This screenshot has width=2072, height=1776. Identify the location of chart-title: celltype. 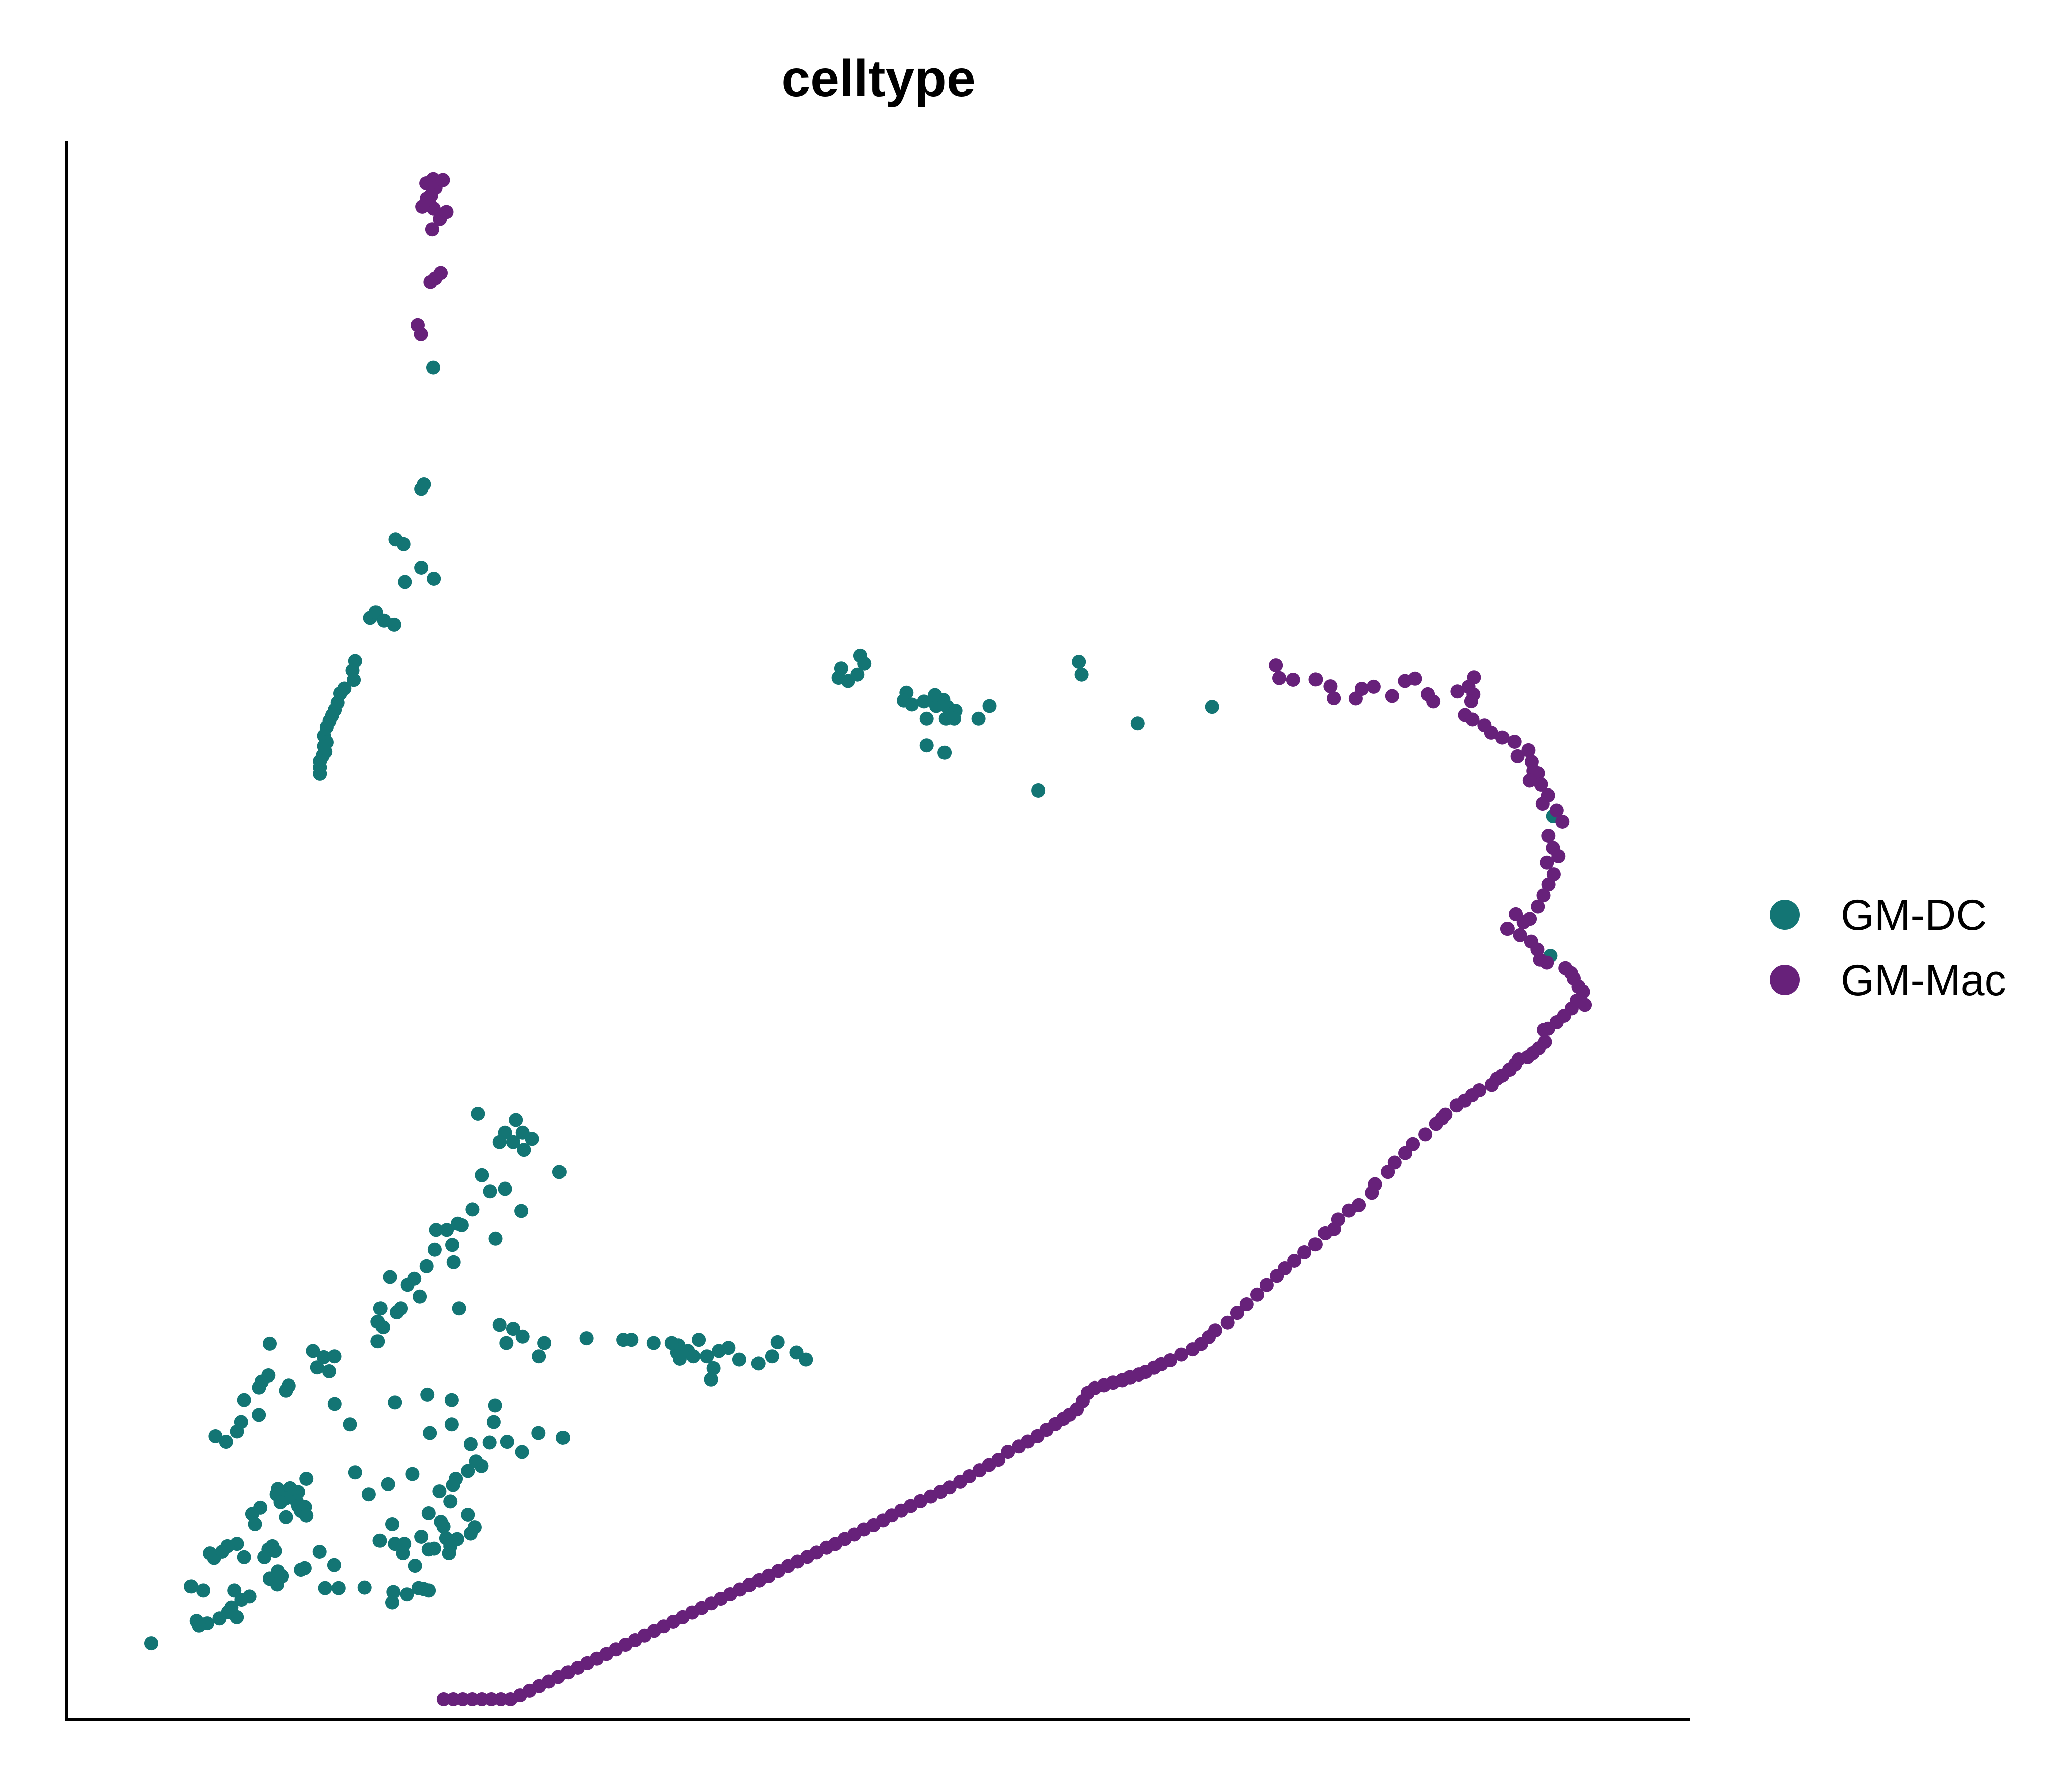
(878, 79).